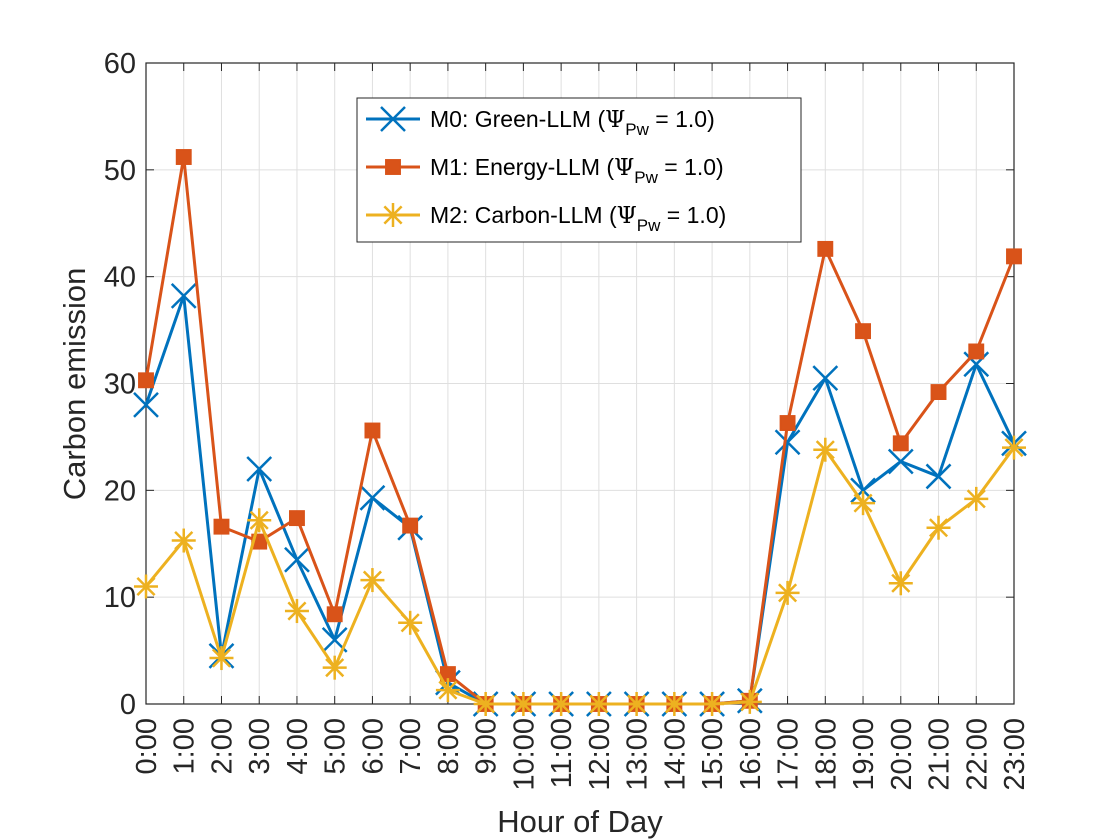 Image resolution: width=1120 pixels, height=840 pixels. What do you see at coordinates (120, 598) in the screenshot?
I see `y-tick-label: 10` at bounding box center [120, 598].